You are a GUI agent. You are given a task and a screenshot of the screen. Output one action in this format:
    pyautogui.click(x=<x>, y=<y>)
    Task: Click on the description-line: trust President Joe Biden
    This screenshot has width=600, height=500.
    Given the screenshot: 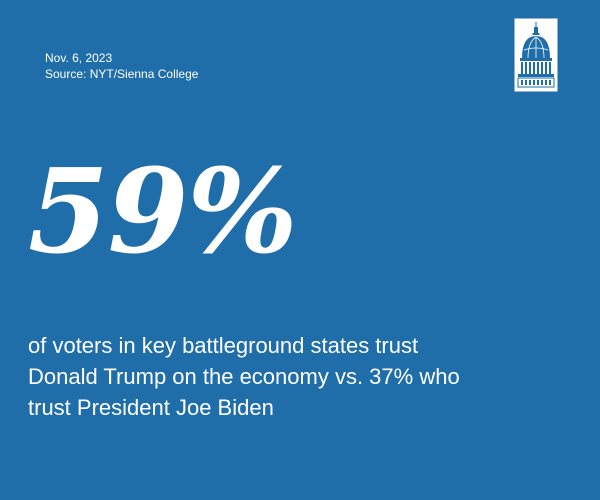 What is the action you would take?
    pyautogui.click(x=151, y=407)
    